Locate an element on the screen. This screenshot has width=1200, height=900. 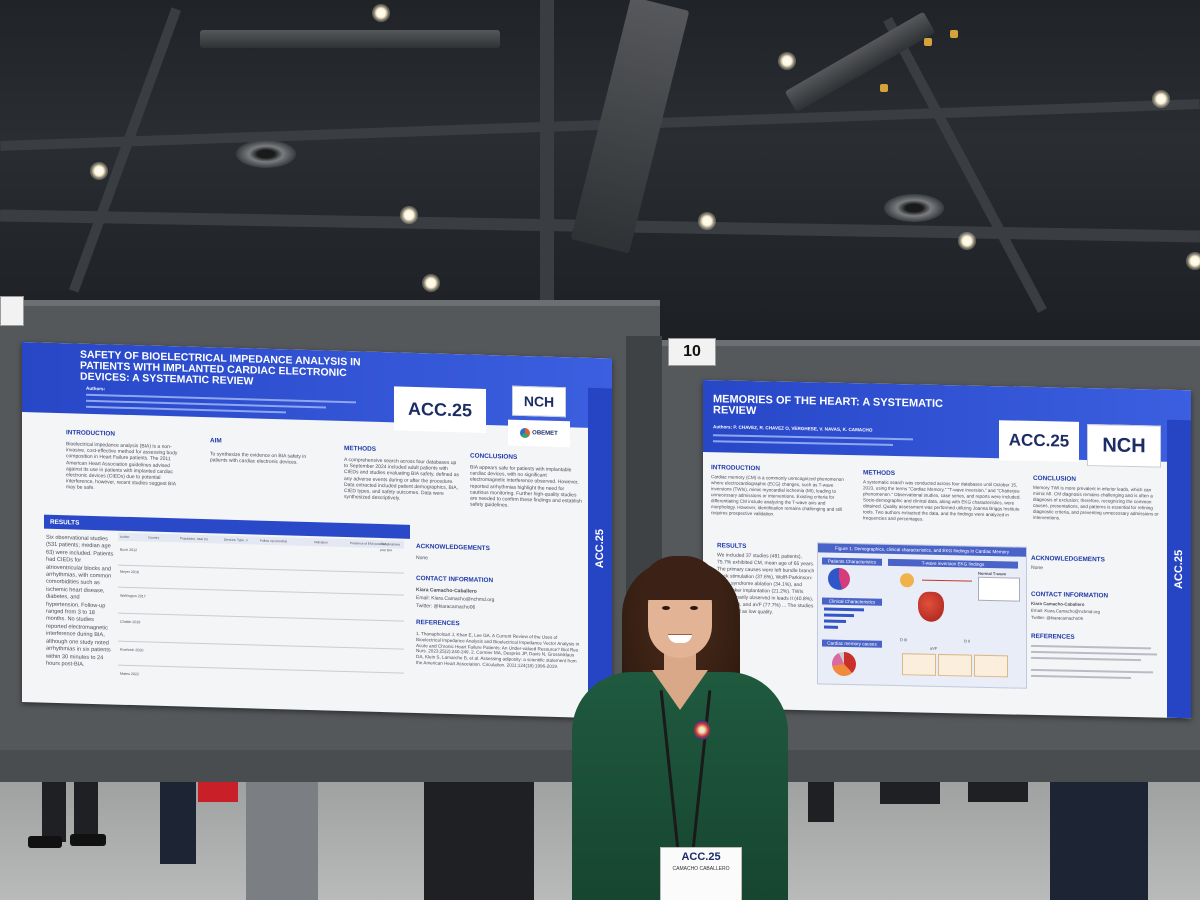
table-row: Wellington 2017 is located at coordinates (133, 596).